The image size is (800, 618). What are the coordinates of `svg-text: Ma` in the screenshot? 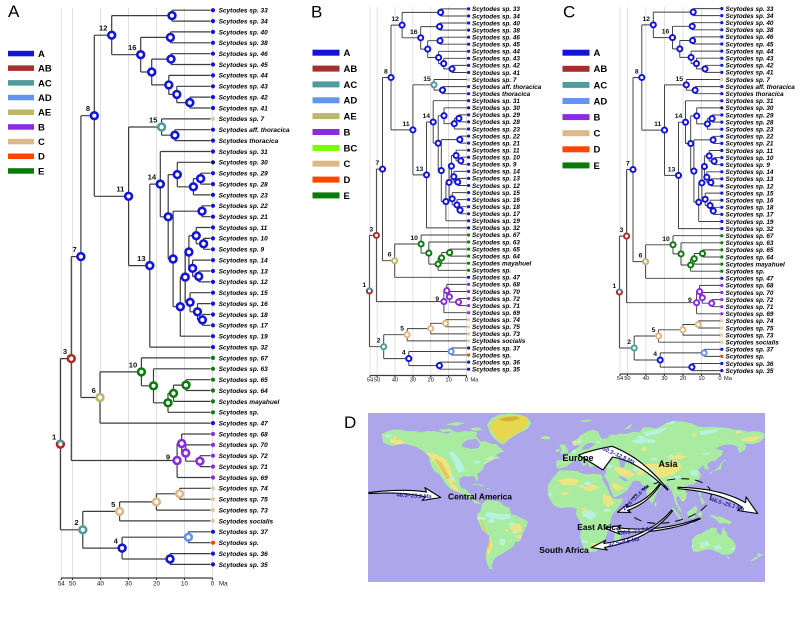 It's located at (728, 379).